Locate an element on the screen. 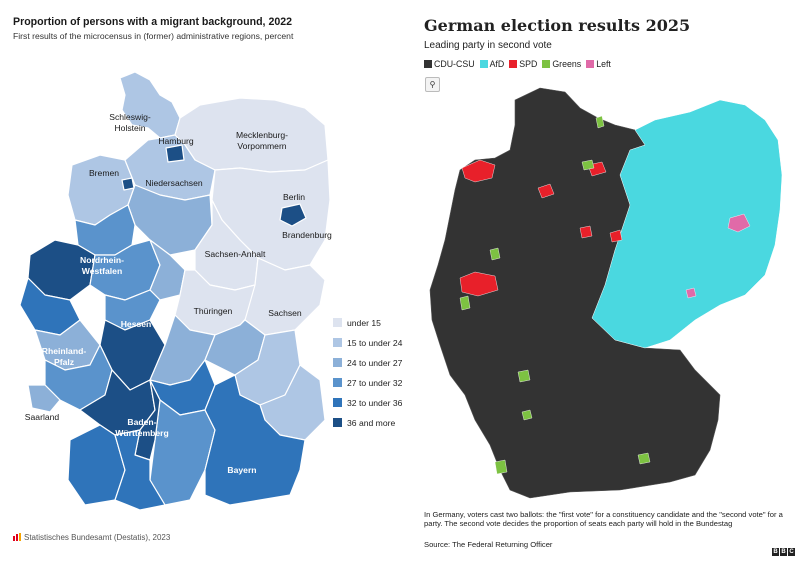 The image size is (800, 562). region-bayern-oberbayern is located at coordinates (255, 440).